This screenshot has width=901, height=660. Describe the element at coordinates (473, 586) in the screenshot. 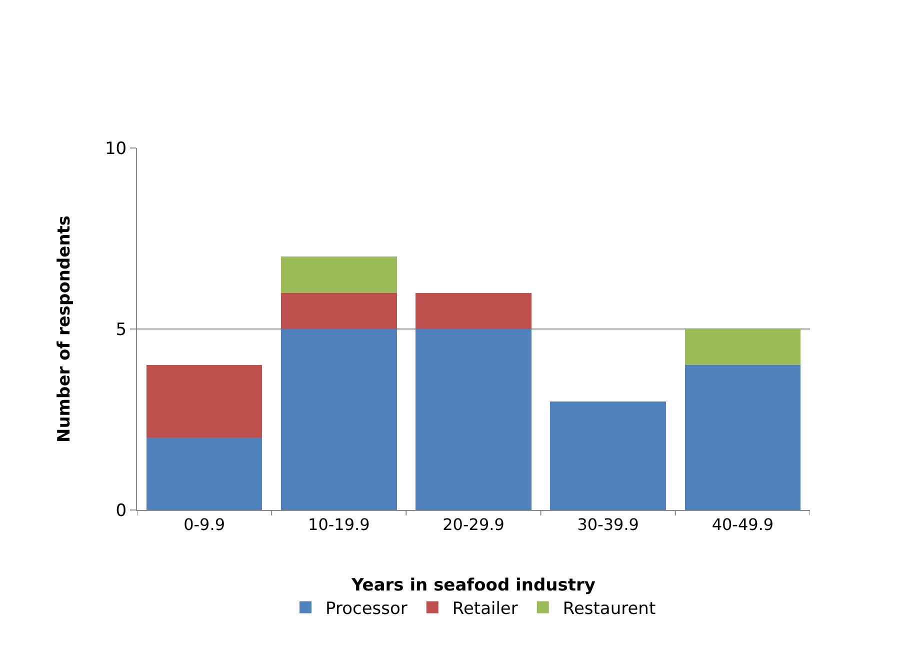

I see `x-axis-title: Years in seafood industry` at that location.